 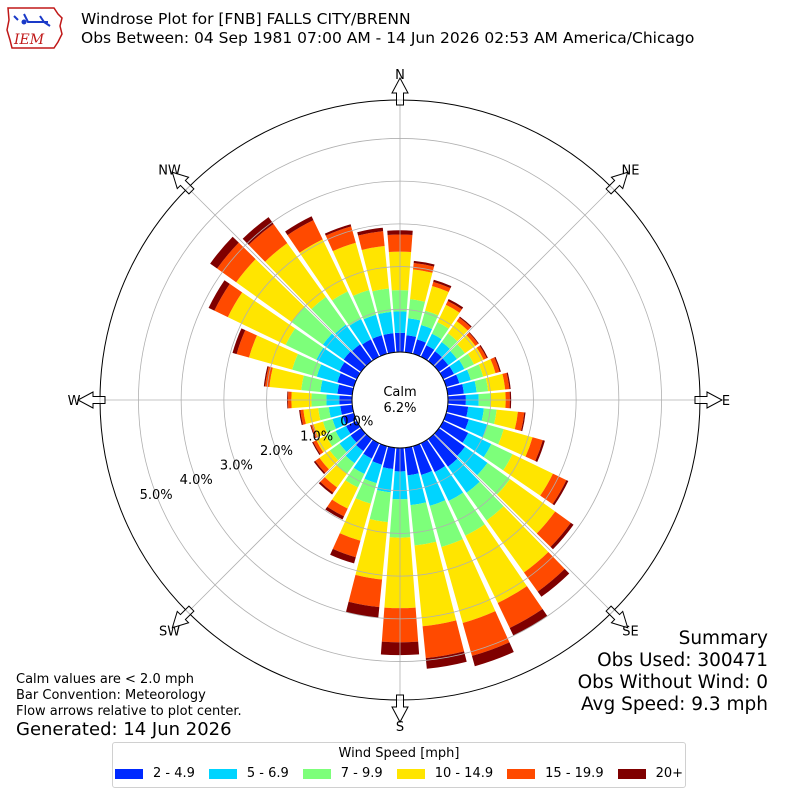 I want to click on note-bar-convention: Bar Convention: Meteorology, so click(x=111, y=695).